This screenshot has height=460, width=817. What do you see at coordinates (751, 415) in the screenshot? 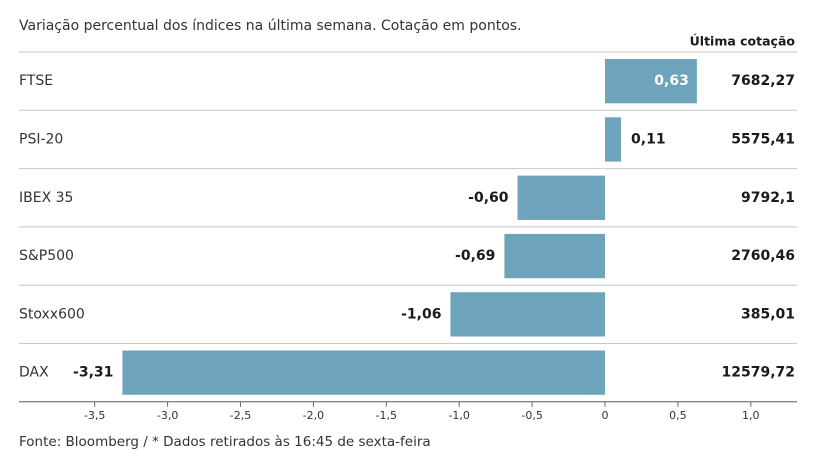
I see `x-tick-label: 1,0` at bounding box center [751, 415].